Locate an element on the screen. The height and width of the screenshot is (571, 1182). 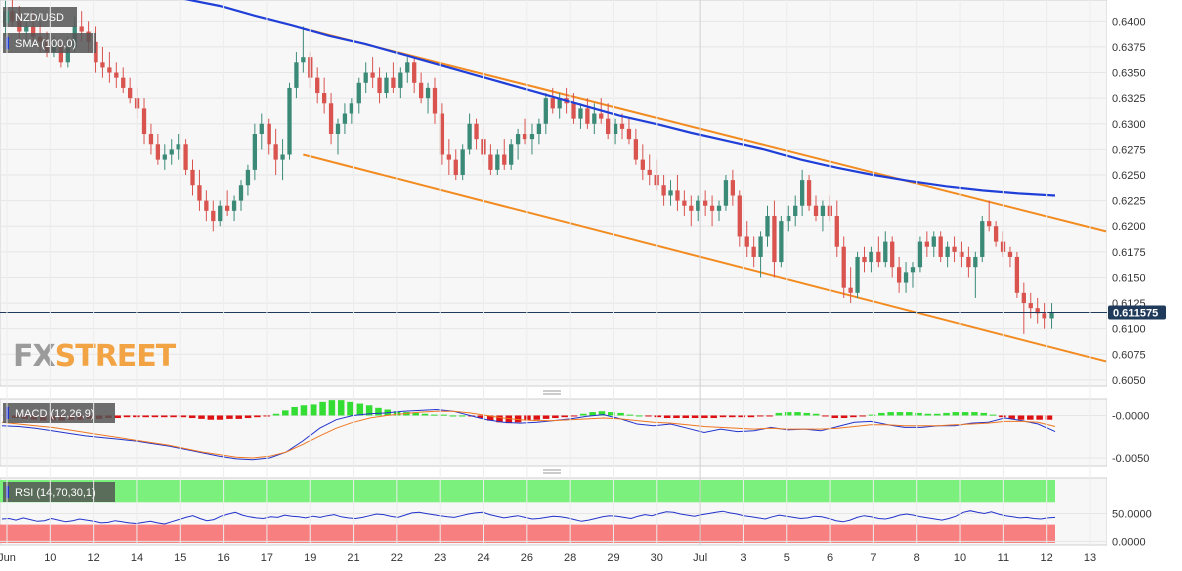
x-tick-label: 14 is located at coordinates (137, 558).